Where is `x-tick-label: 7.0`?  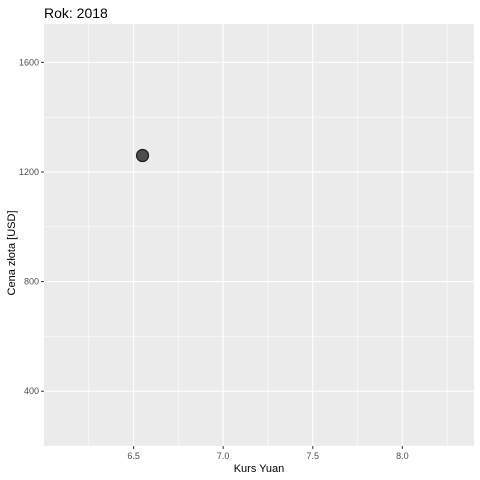 x-tick-label: 7.0 is located at coordinates (223, 456).